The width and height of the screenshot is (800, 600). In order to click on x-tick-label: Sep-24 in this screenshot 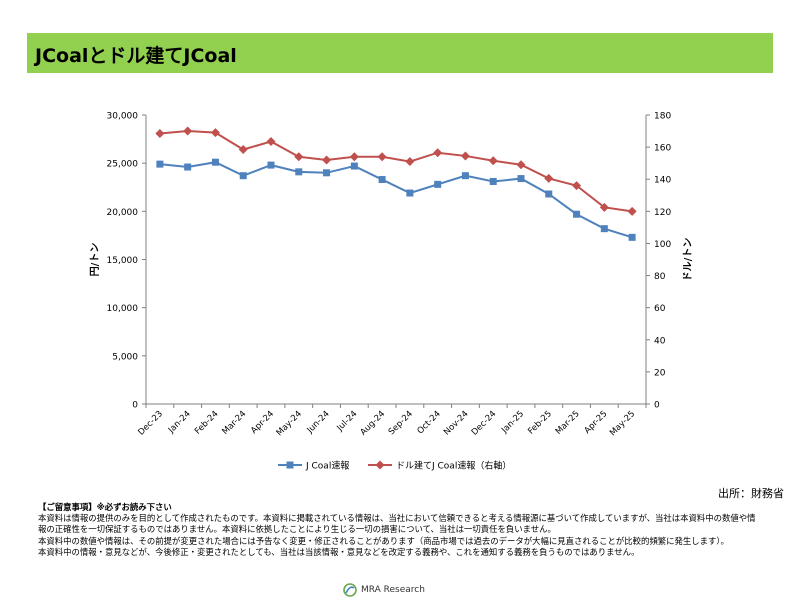, I will do `click(401, 423)`.